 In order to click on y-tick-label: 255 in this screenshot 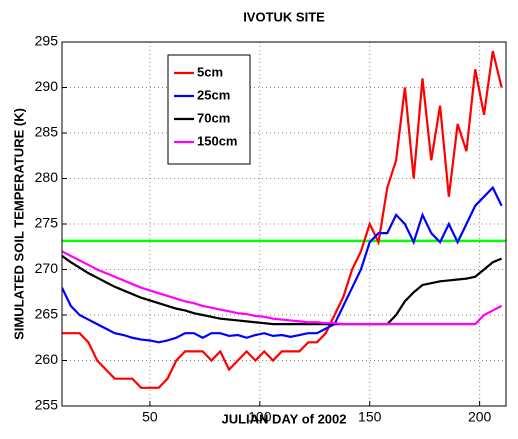, I will do `click(47, 405)`.